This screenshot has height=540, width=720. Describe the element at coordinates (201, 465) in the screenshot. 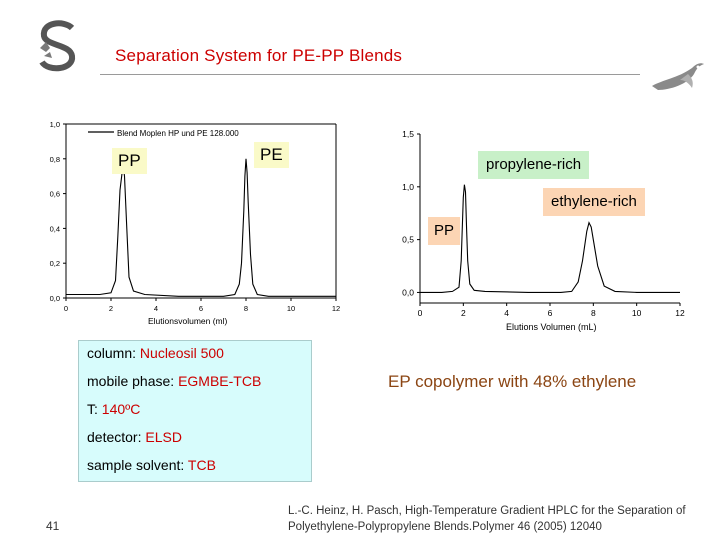

I see `info-value: TCB` at that location.